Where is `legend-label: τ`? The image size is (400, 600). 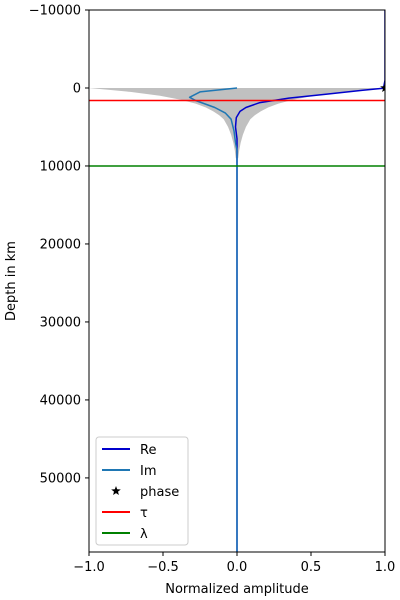
legend-label: τ is located at coordinates (144, 513).